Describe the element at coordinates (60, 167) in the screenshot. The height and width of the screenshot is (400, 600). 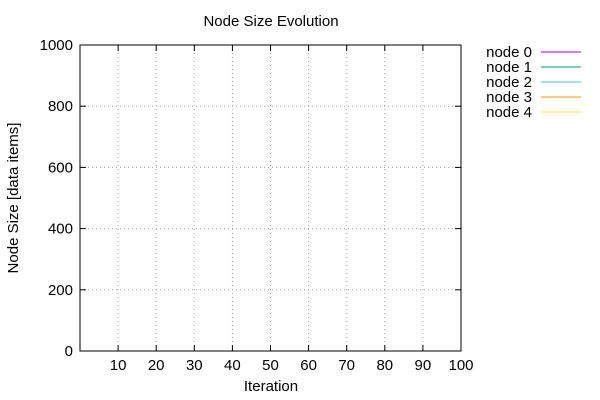
I see `y-tick-label: 600` at that location.